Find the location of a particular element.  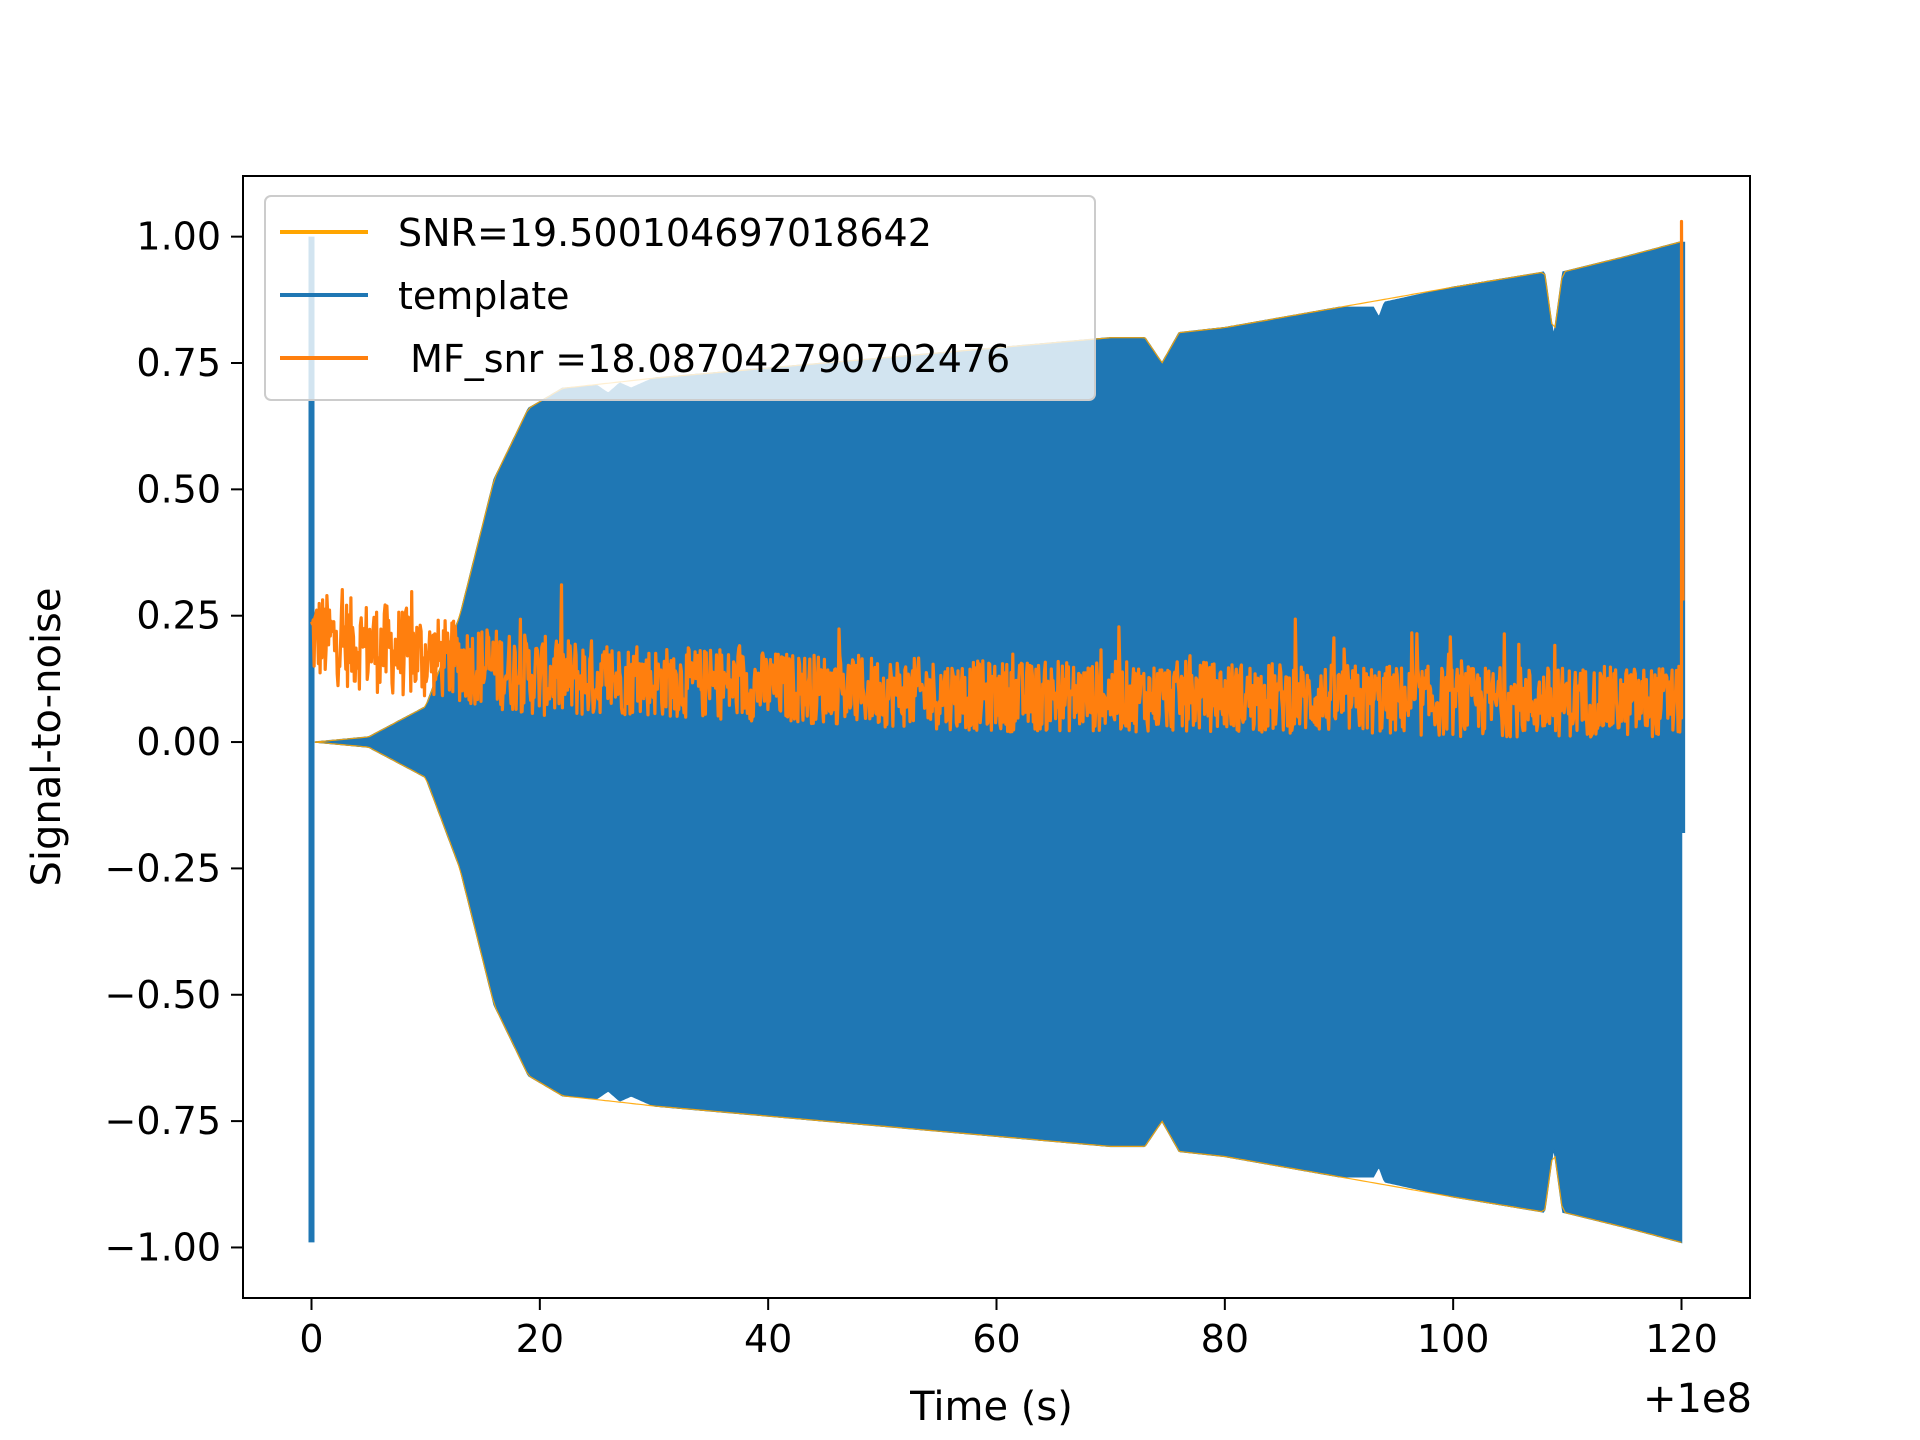

y-tick-label: 0.75 is located at coordinates (178, 363).